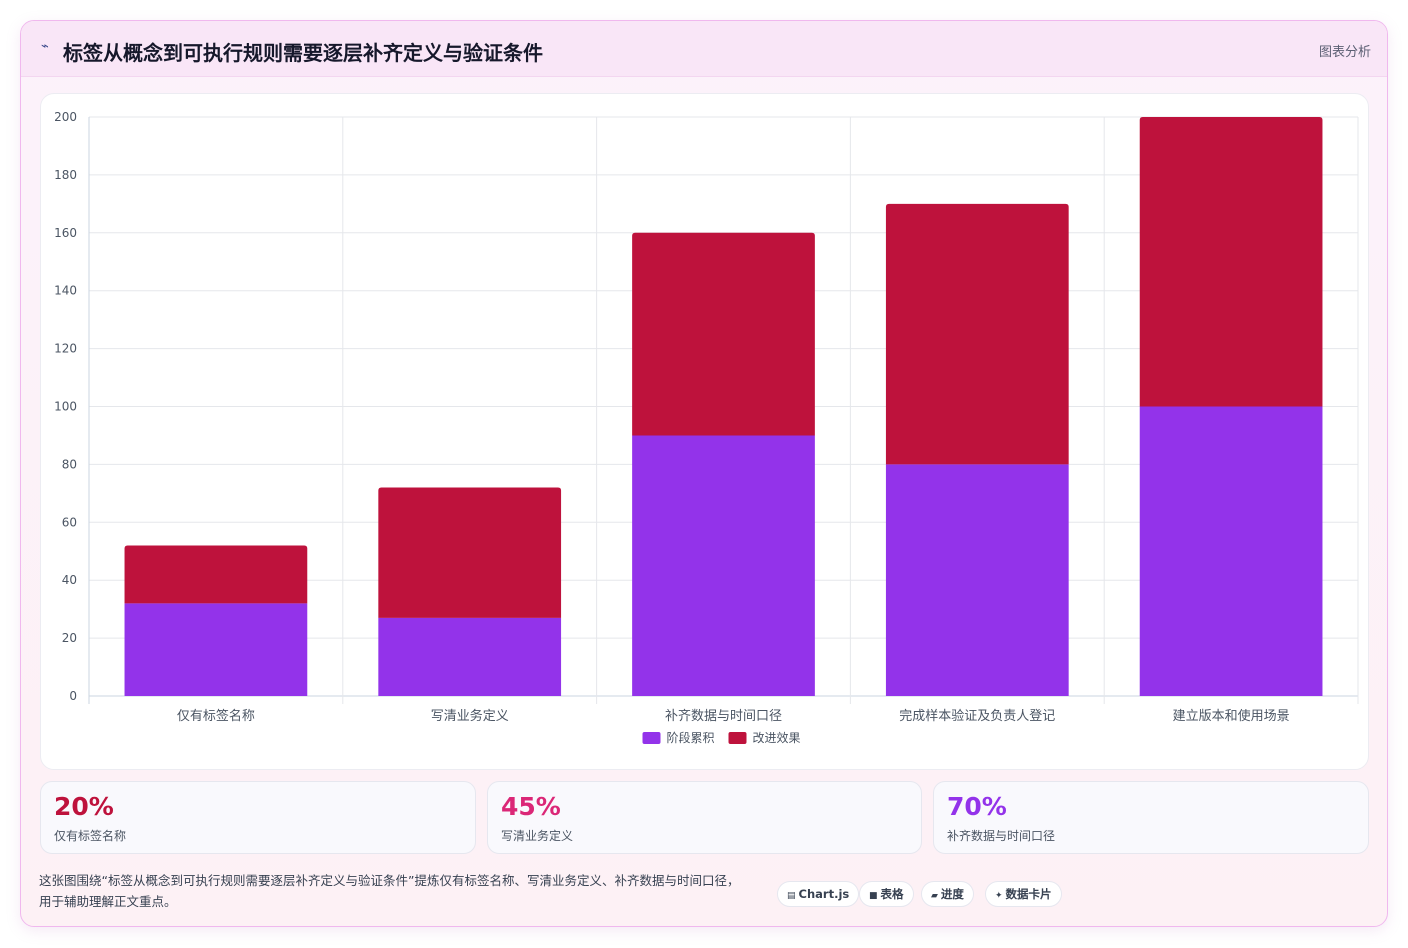  Describe the element at coordinates (90, 836) in the screenshot. I see `stat-label: 仅有标签名称` at that location.